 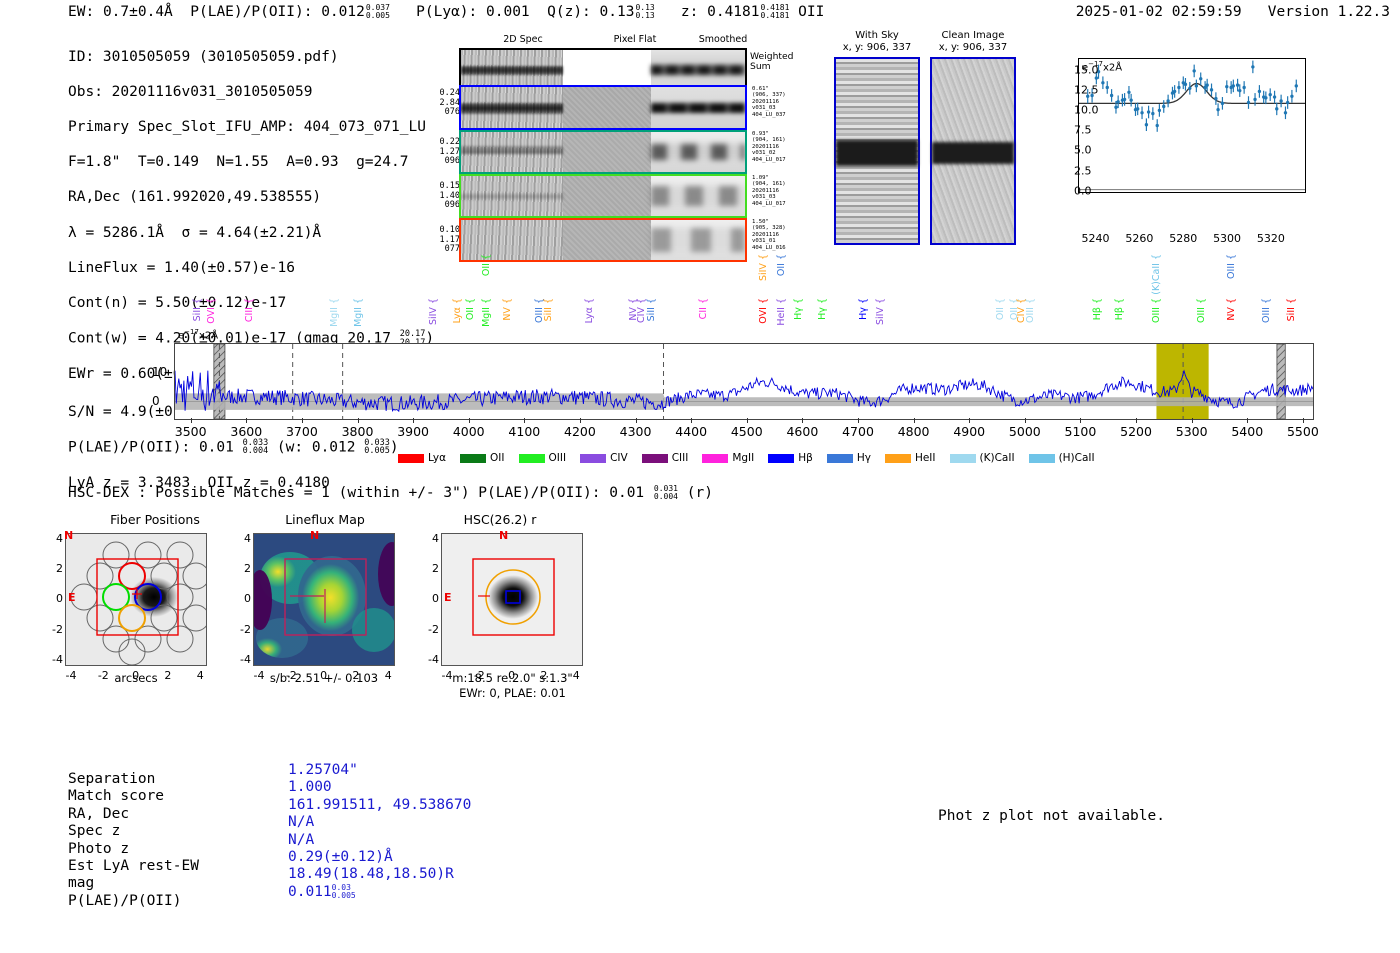 What do you see at coordinates (772, 61) in the screenshot?
I see `weighted-sum-label: Weighted Sum` at bounding box center [772, 61].